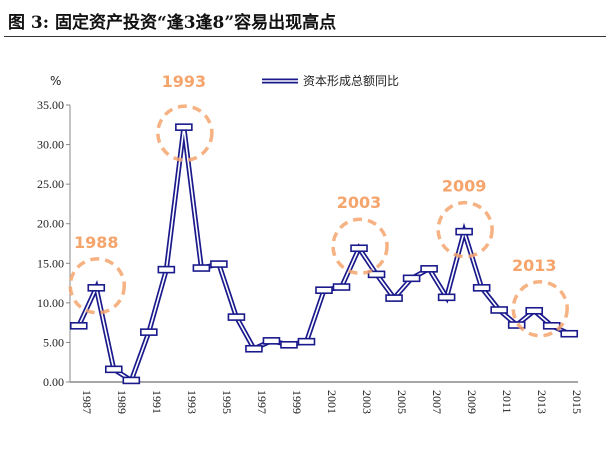 This screenshot has height=452, width=610. Describe the element at coordinates (122, 402) in the screenshot. I see `x-tick-label: 1989` at that location.